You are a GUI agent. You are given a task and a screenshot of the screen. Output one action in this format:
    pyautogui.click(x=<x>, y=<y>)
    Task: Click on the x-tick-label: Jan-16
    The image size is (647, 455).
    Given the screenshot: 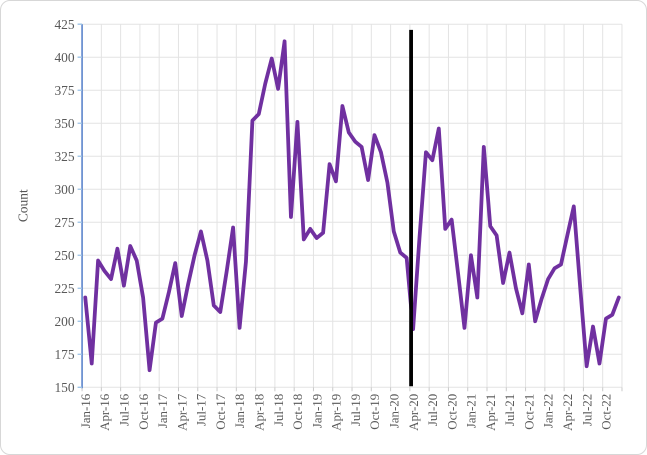 What is the action you would take?
    pyautogui.click(x=85, y=410)
    